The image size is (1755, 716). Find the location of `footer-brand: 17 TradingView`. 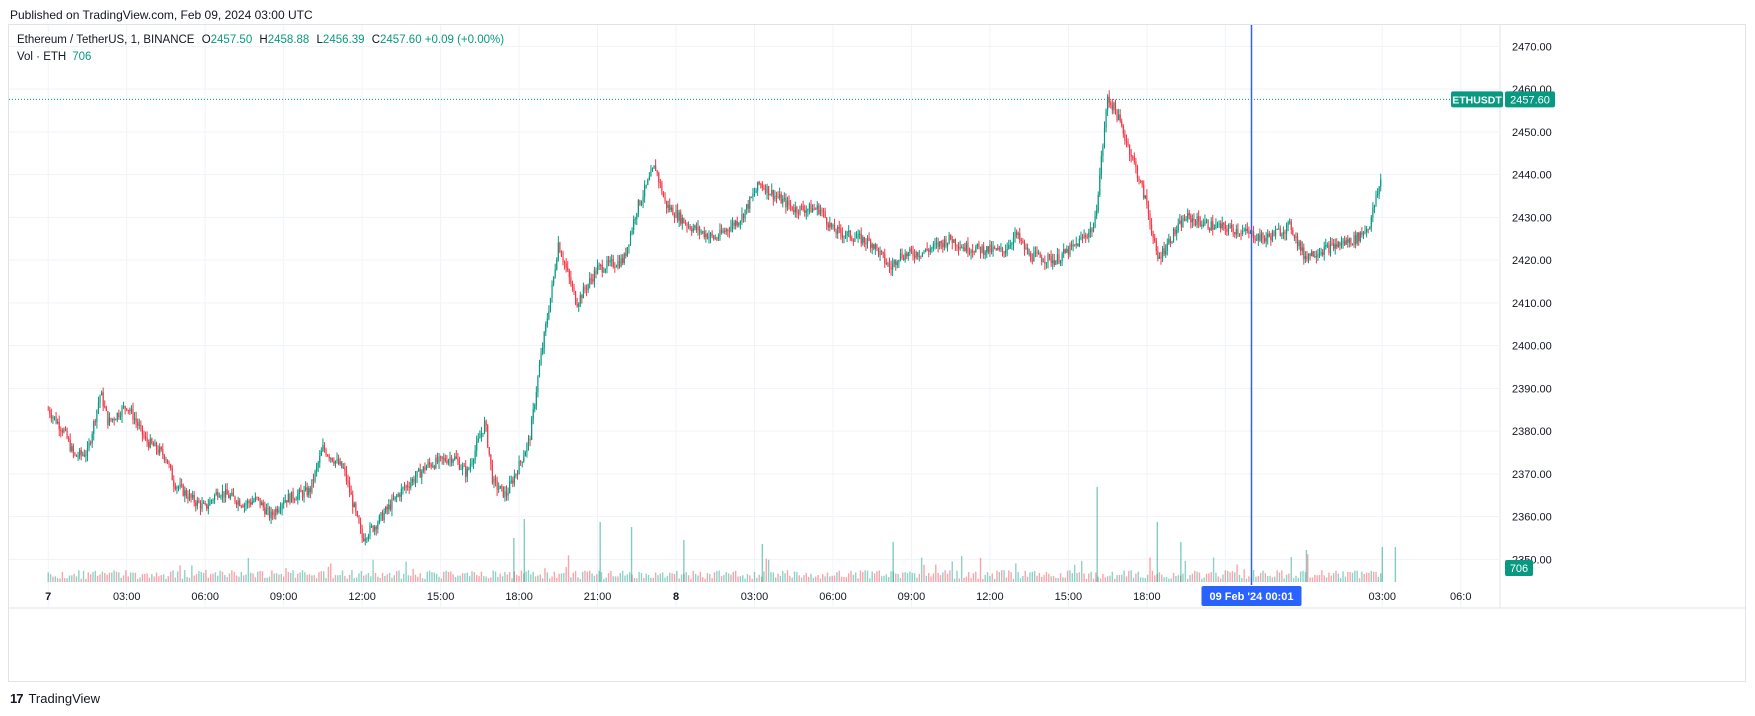

footer-brand: 17 TradingView is located at coordinates (55, 698).